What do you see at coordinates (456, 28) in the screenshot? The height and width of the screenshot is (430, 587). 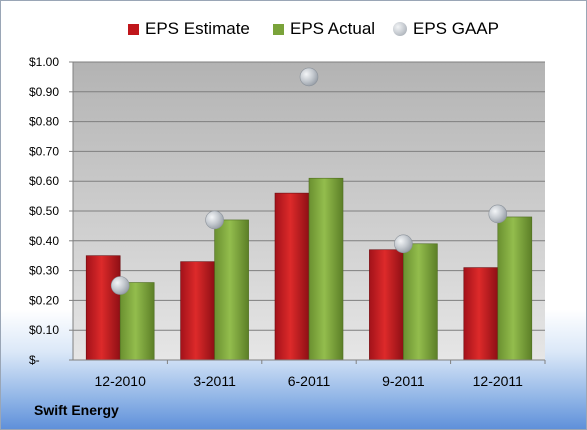 I see `legend-label-gaap: EPS GAAP` at bounding box center [456, 28].